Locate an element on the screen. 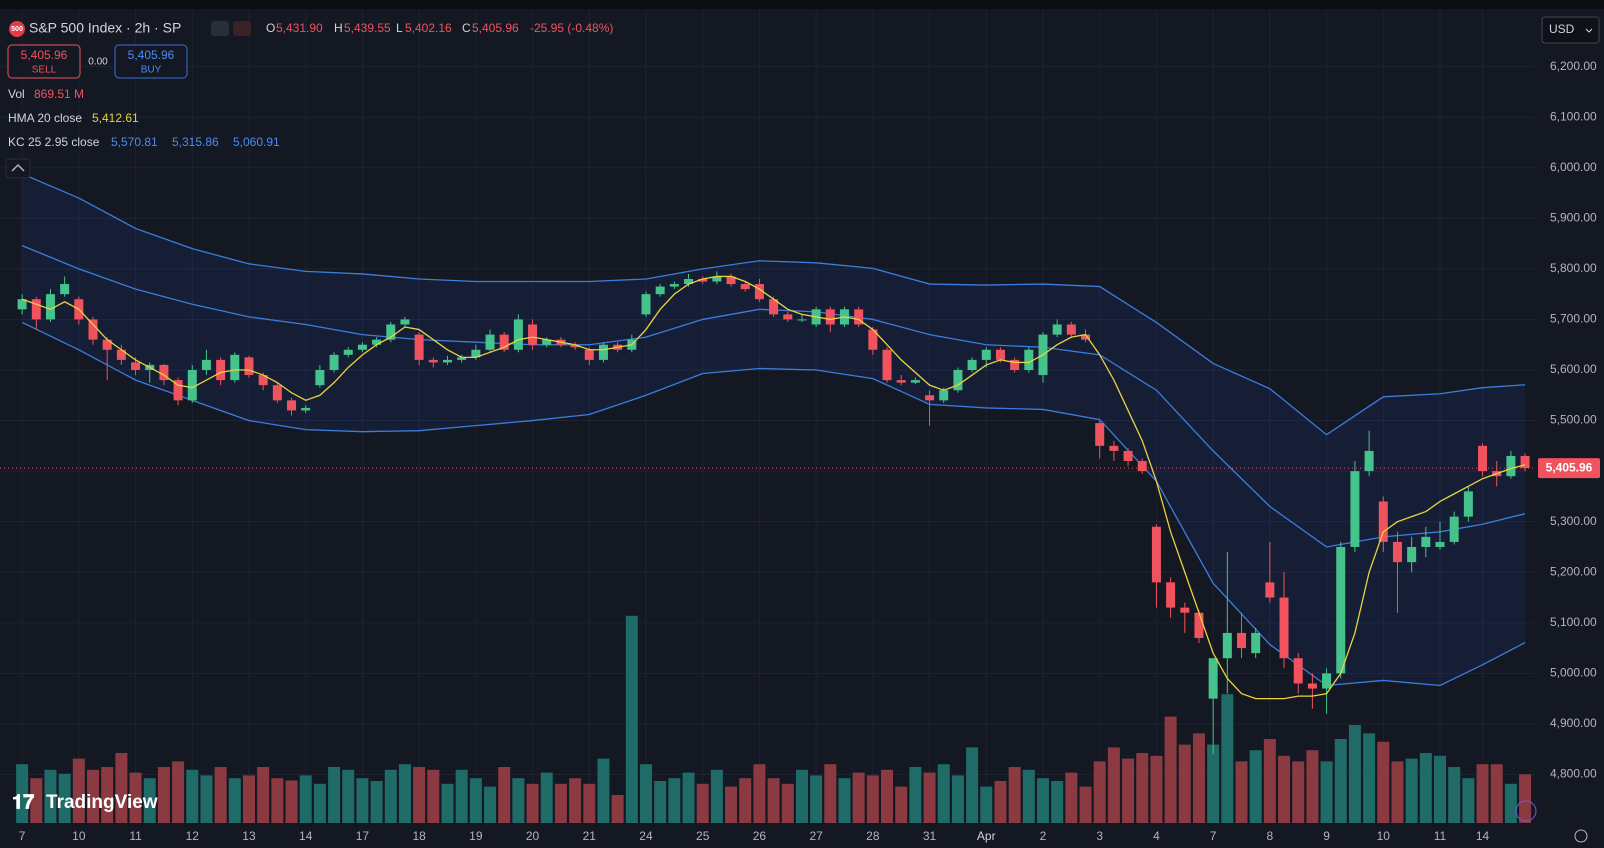  x-tick-label: 11 is located at coordinates (135, 836).